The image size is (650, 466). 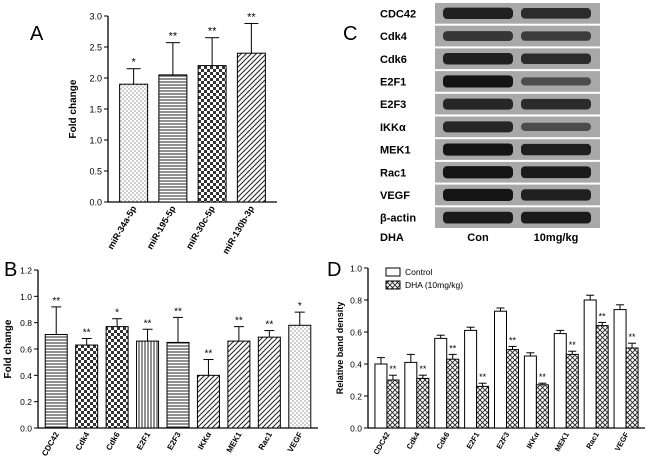 I want to click on y-tick-label: 0.5, so click(x=95, y=172).